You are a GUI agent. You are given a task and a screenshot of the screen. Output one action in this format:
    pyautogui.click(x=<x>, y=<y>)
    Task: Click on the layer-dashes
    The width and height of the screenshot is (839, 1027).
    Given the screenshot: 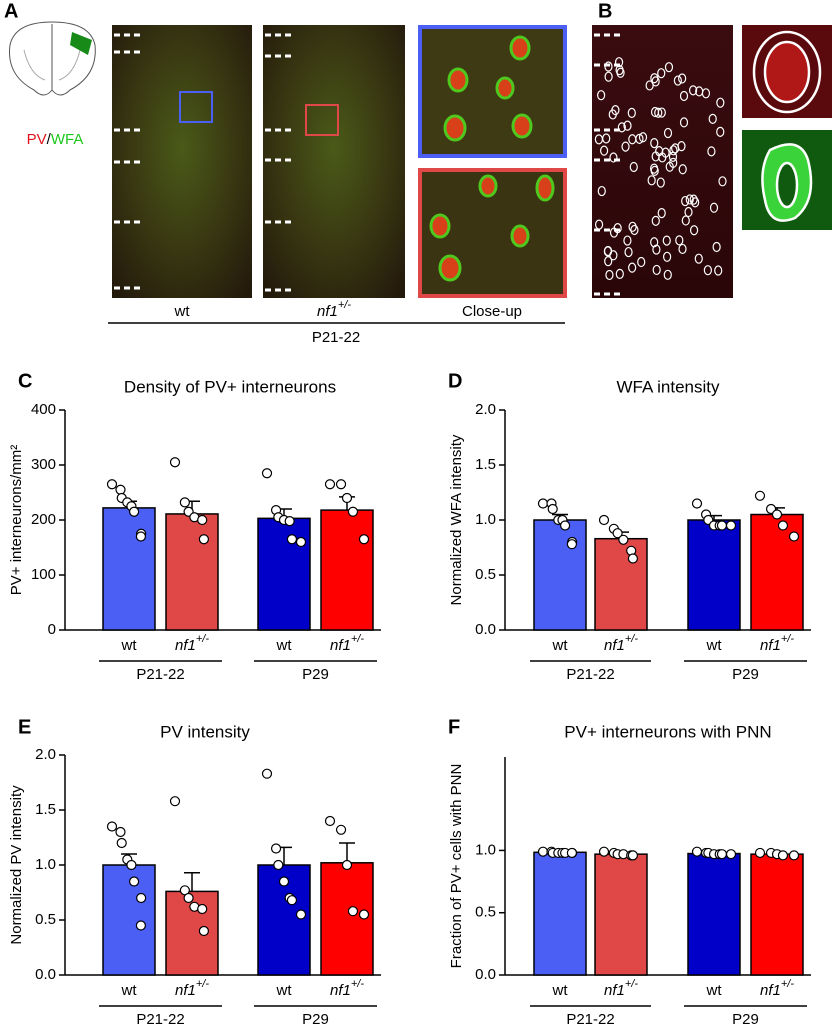 What is the action you would take?
    pyautogui.click(x=204, y=162)
    